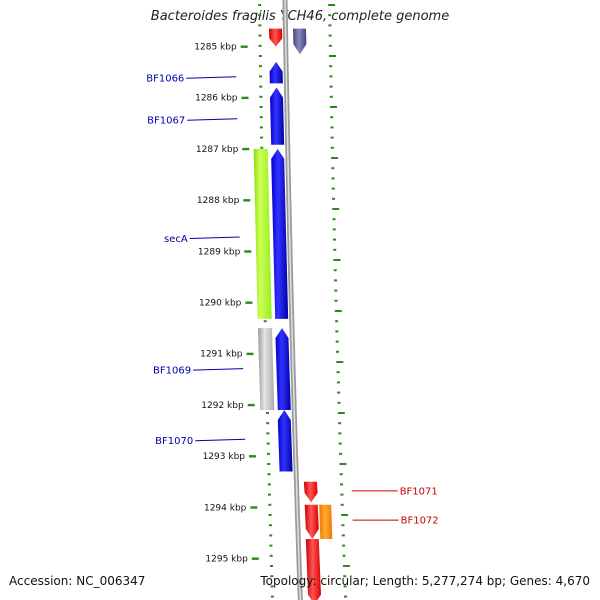  I want to click on ruler-tick-label: 1294 kbp, so click(225, 508).